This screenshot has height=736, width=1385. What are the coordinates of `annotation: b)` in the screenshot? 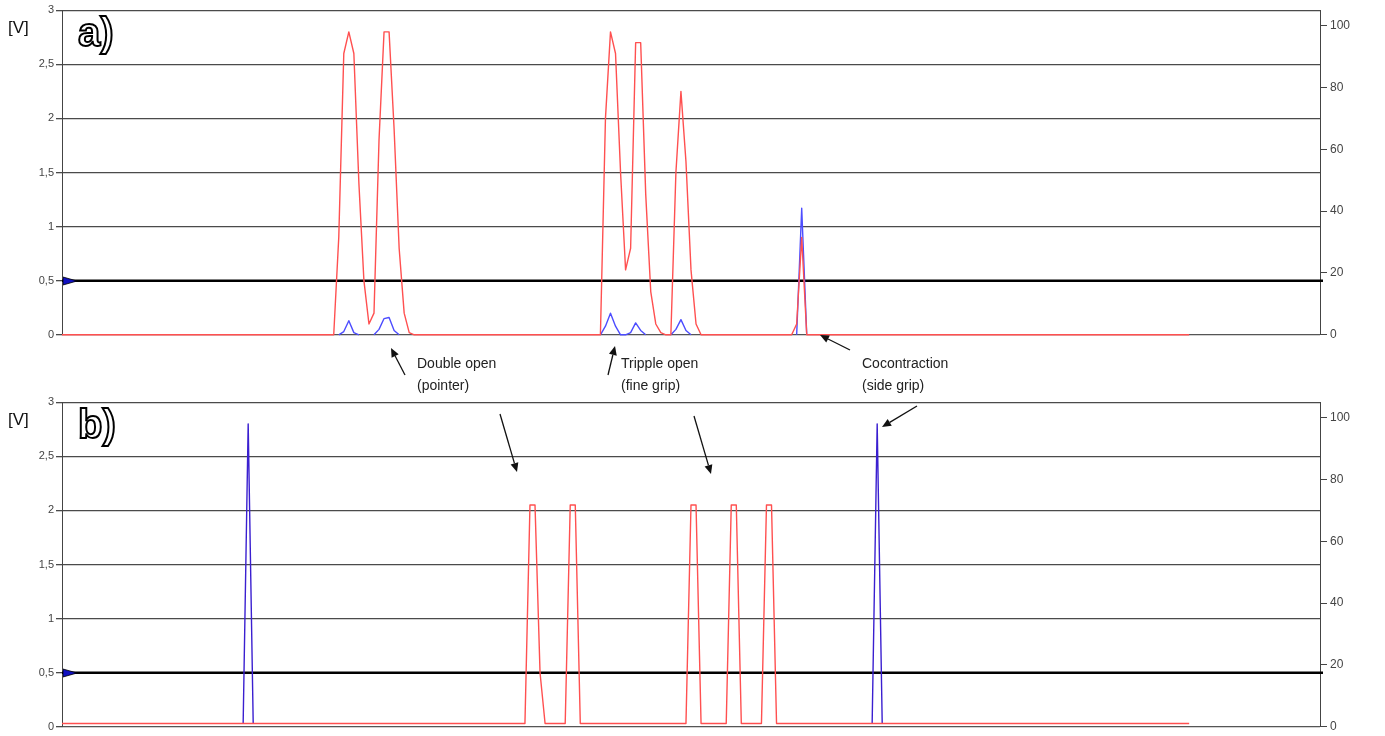 It's located at (97, 424).